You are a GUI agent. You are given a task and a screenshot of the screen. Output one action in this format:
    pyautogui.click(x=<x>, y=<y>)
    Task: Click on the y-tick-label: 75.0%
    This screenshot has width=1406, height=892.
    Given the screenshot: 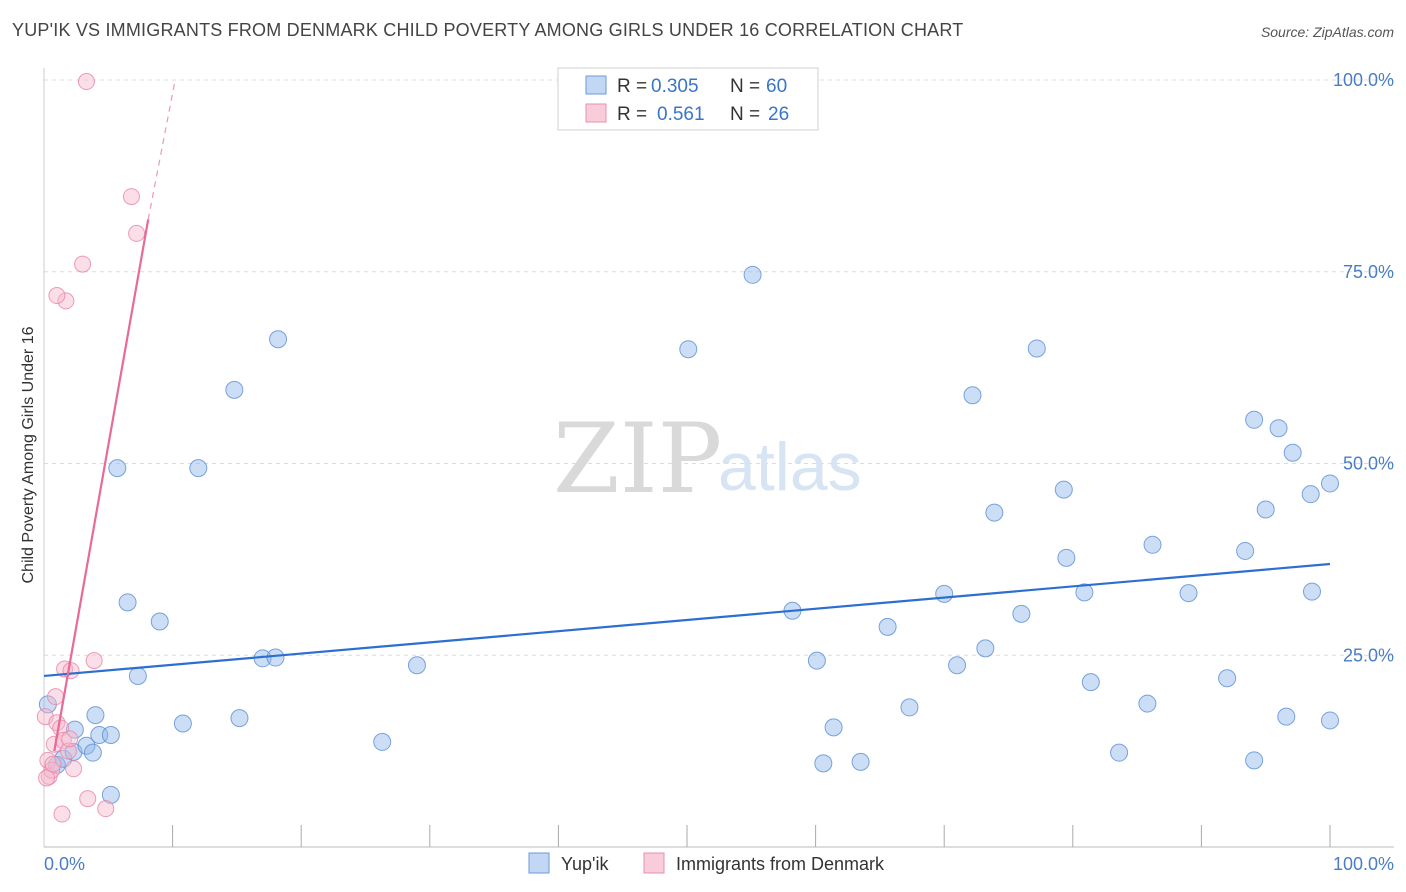 What is the action you would take?
    pyautogui.click(x=1368, y=272)
    